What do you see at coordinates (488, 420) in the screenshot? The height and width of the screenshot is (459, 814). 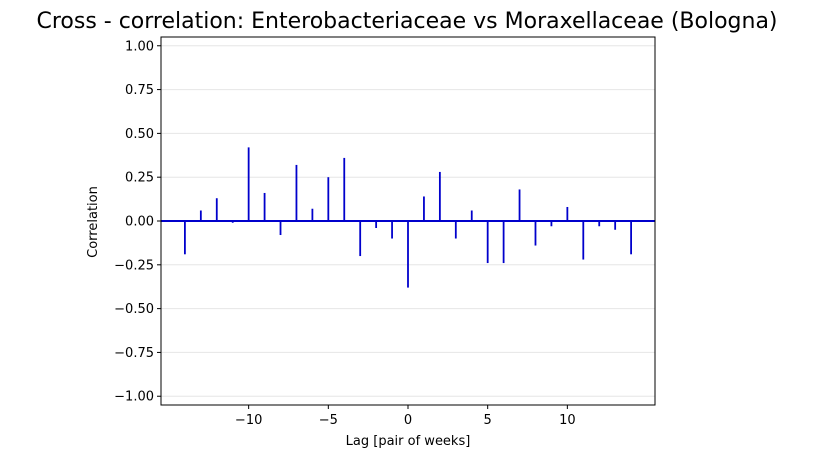 I see `x-tick-label: 5` at bounding box center [488, 420].